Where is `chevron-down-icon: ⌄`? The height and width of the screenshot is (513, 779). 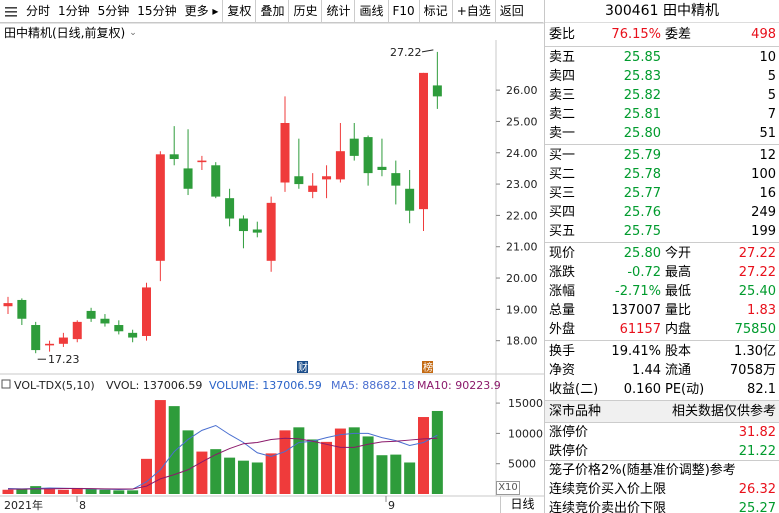 chevron-down-icon: ⌄ is located at coordinates (133, 32).